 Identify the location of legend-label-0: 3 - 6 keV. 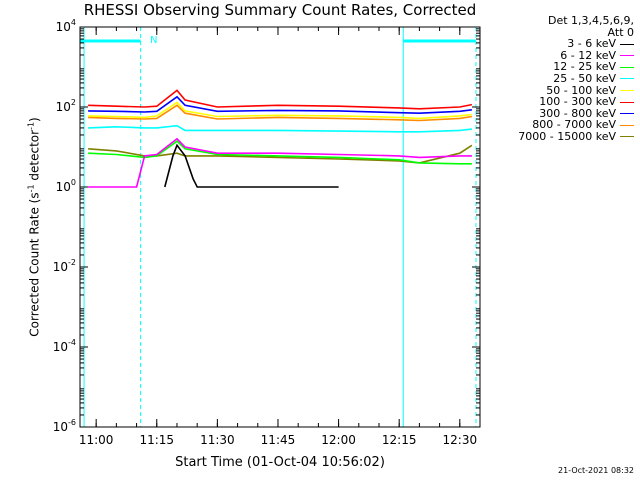
(591, 44).